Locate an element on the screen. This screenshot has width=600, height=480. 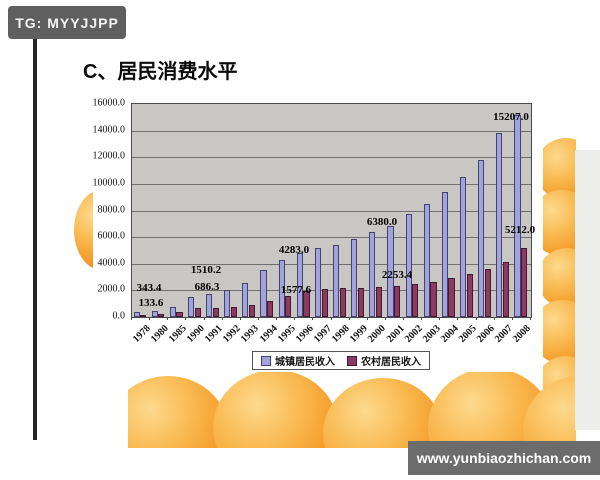
x-tick-label: 1996 is located at coordinates (304, 334).